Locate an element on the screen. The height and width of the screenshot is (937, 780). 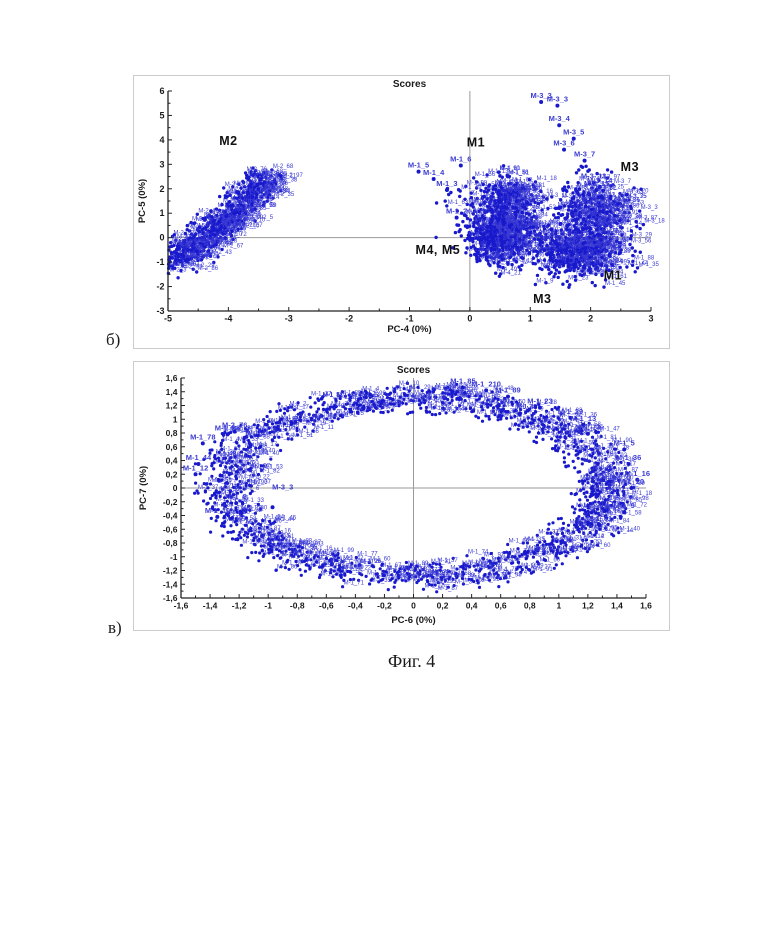
svg-text: M-2_84 is located at coordinates (197, 257).